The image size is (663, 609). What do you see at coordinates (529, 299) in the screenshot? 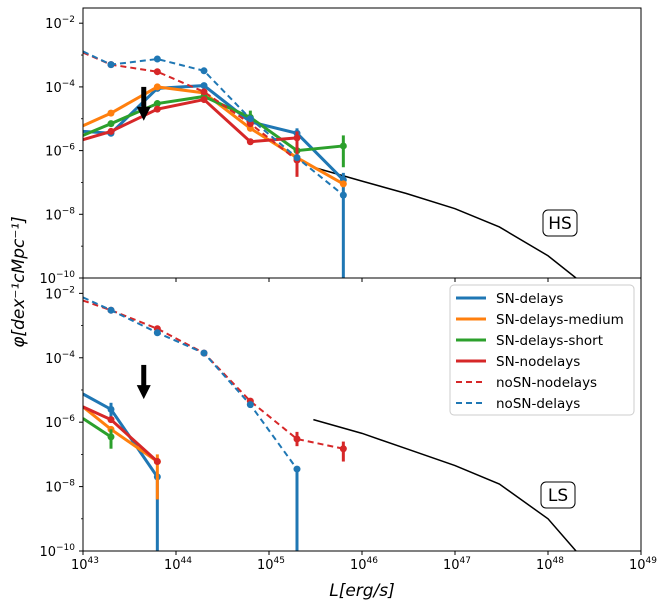
I see `legend-label: SN-delays` at bounding box center [529, 299].